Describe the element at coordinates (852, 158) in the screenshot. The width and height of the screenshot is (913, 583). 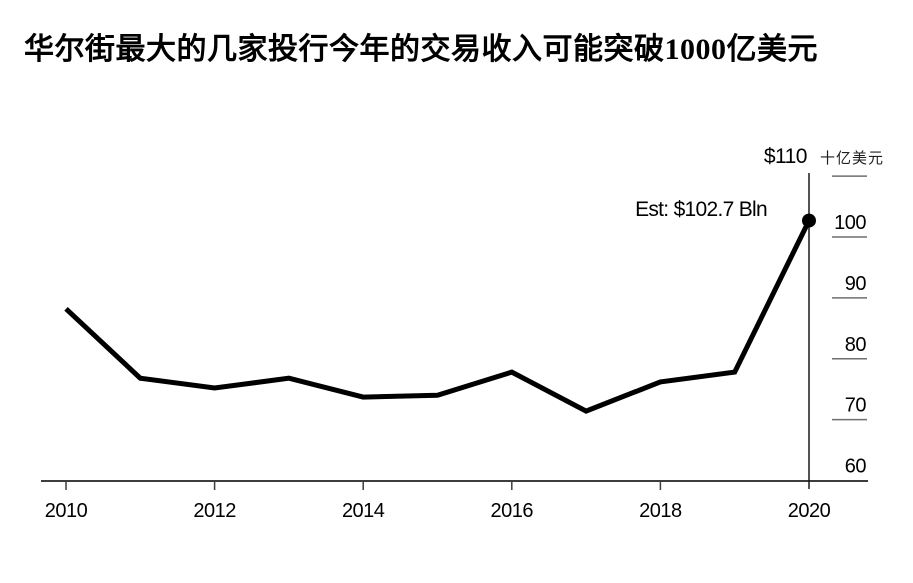
I see `axis-unit-label: 十亿美元` at that location.